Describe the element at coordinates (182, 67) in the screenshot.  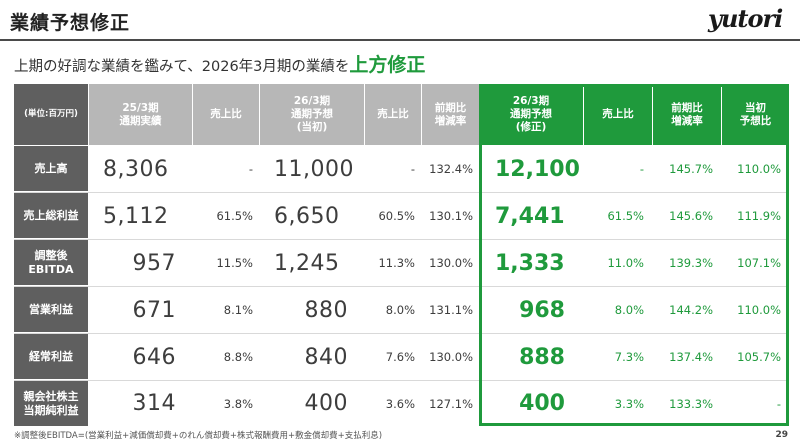
I see `subtitle-lead: 上期の好調な業績を鑑みて、2026年3月期の業績を` at that location.